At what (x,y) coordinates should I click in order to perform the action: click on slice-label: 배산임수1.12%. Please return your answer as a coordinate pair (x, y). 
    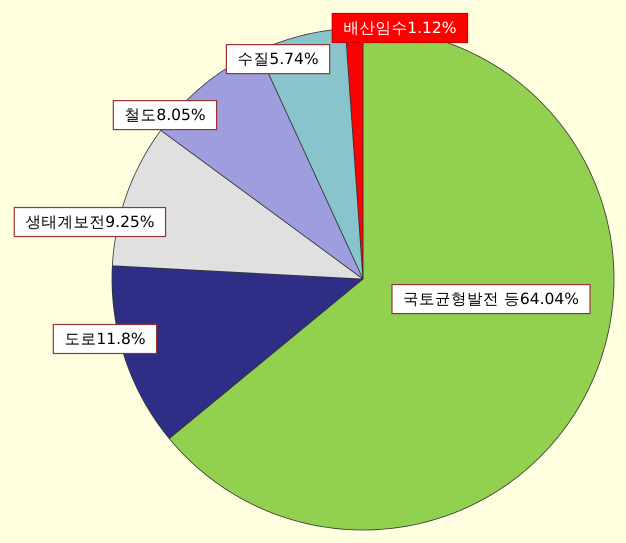
    Looking at the image, I should click on (400, 28).